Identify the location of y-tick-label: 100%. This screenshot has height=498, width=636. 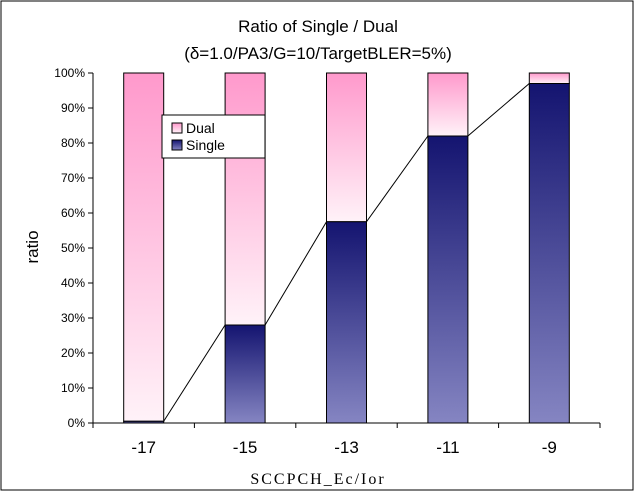
(69, 73).